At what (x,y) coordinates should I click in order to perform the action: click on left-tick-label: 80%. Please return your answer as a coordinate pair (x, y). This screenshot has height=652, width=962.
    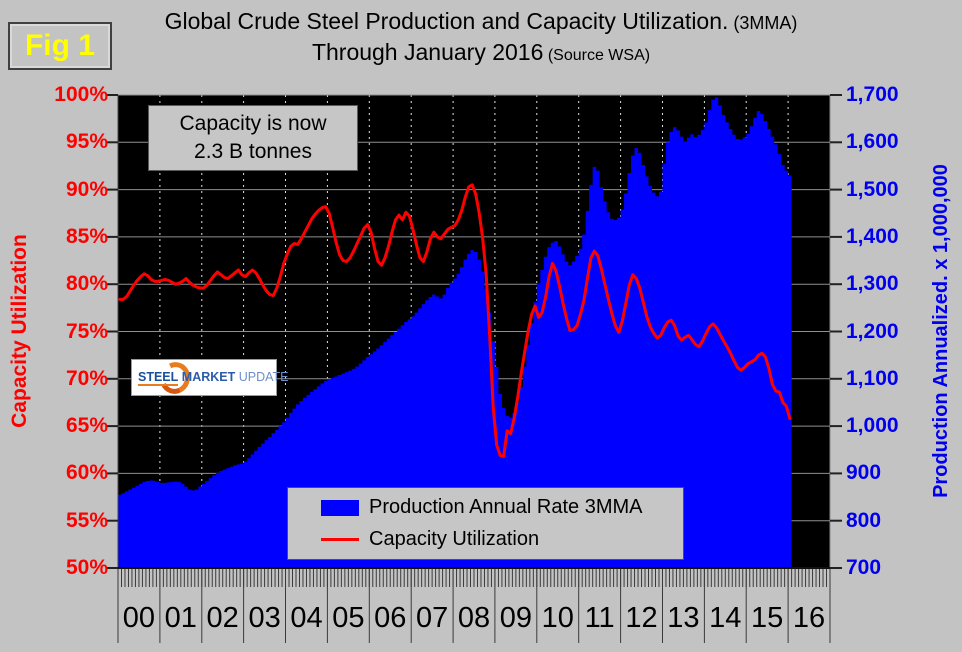
    Looking at the image, I should click on (86, 284).